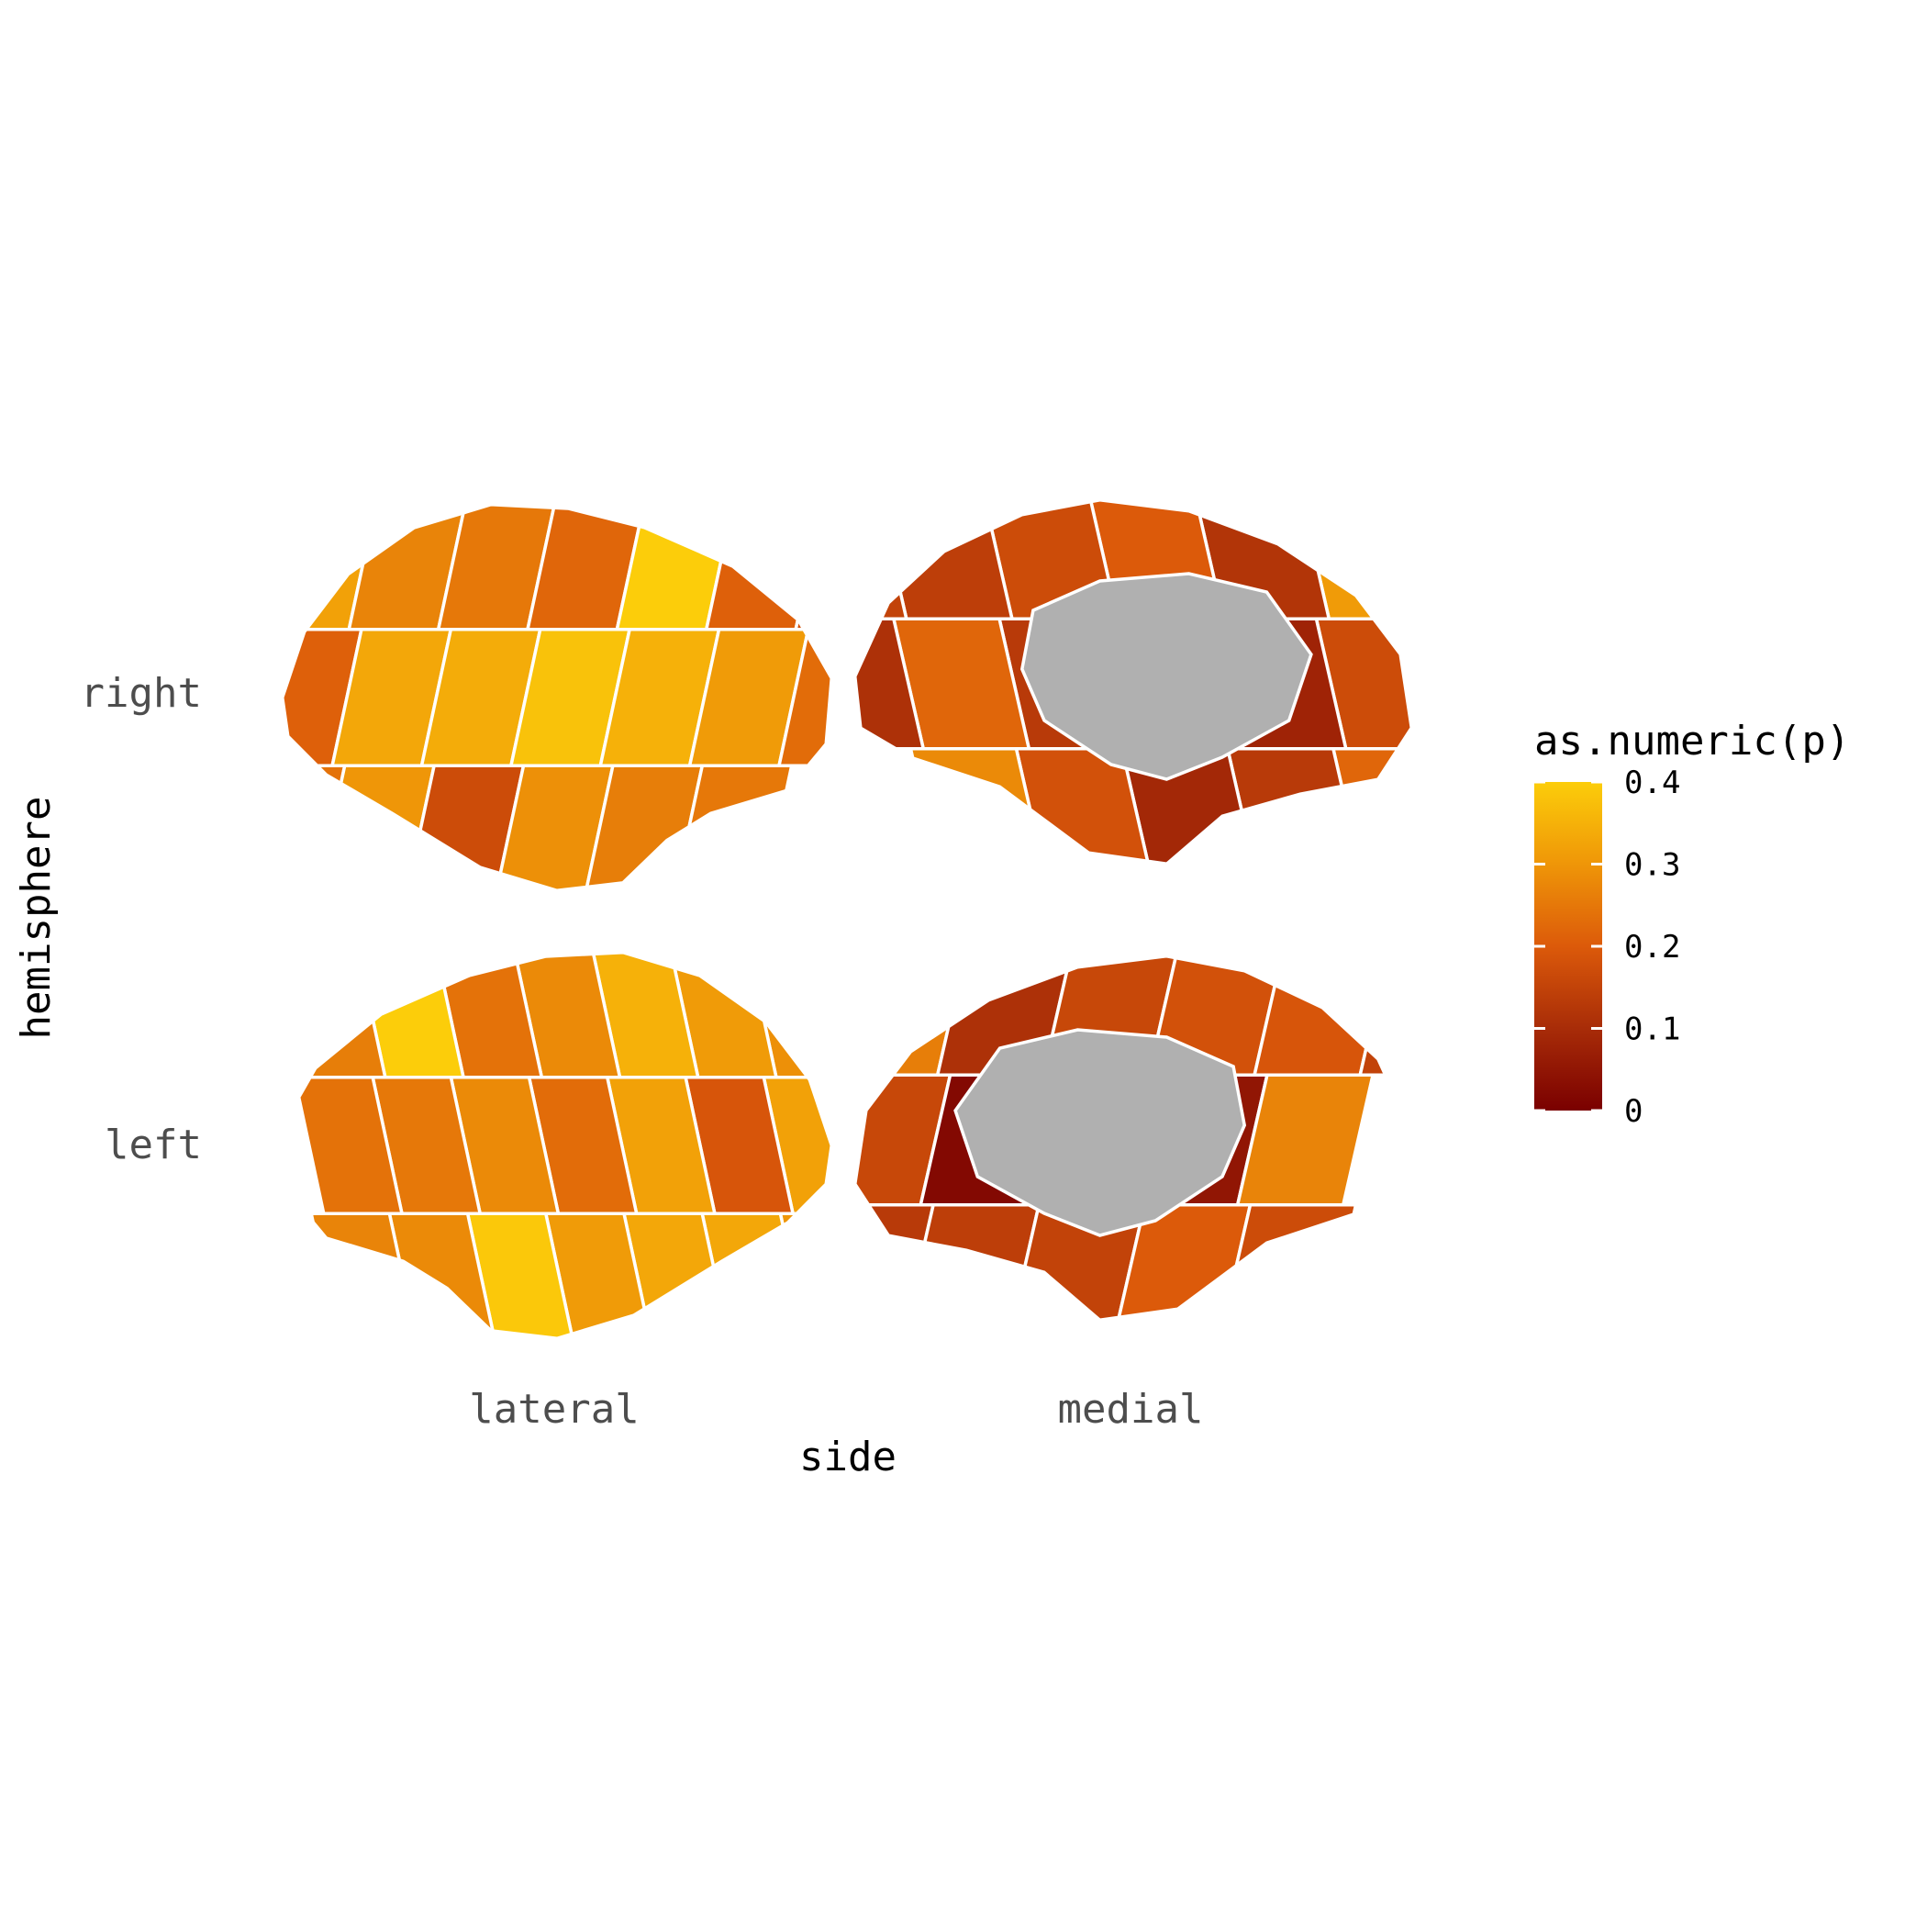  I want to click on legend-colorbar, so click(1568, 946).